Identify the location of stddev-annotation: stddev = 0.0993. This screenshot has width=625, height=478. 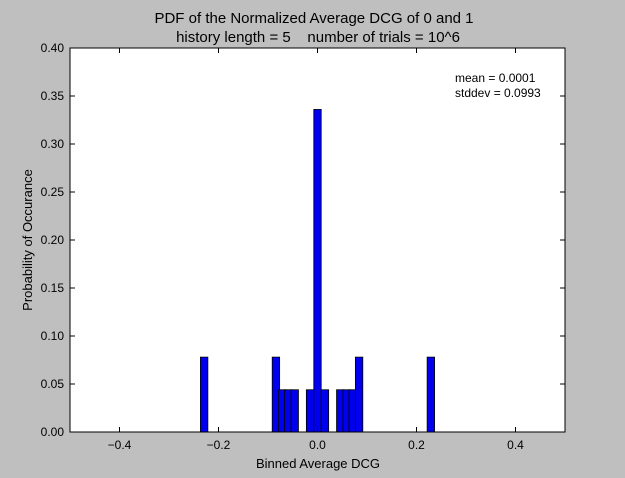
(498, 93).